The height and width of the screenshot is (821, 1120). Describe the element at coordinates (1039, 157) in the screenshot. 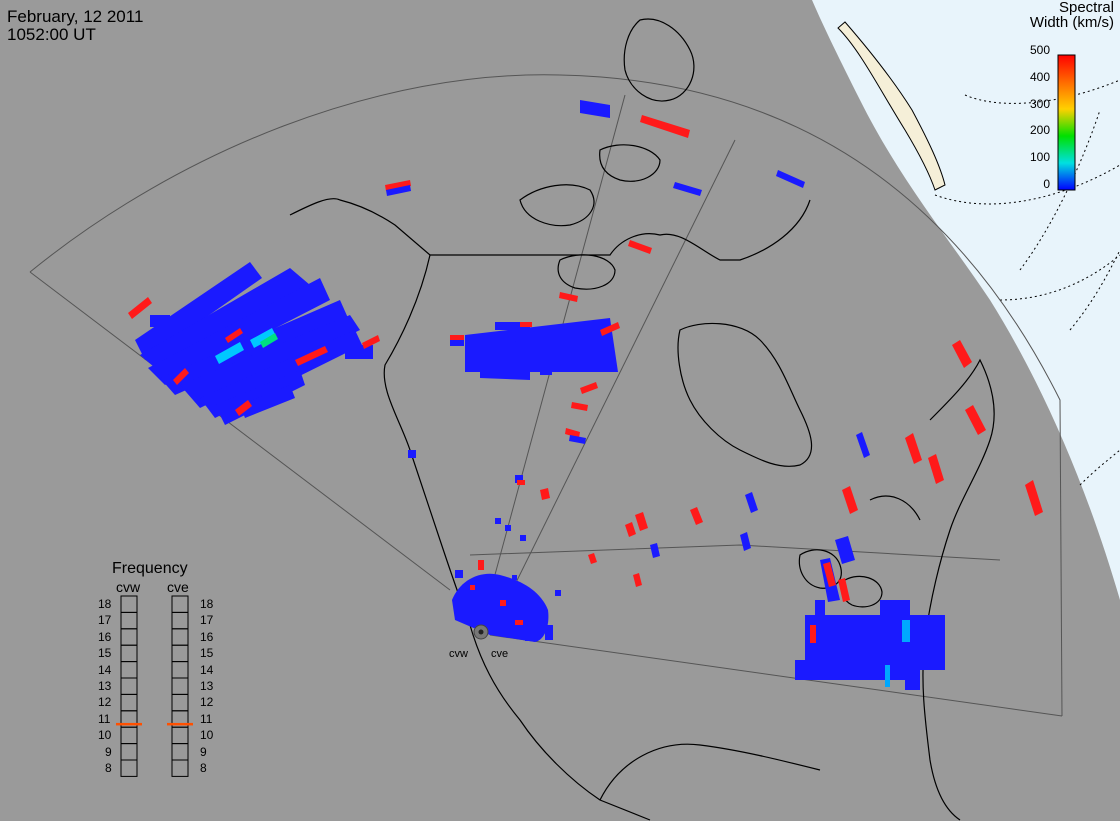

I see `colorbar-tick-label: 100` at that location.